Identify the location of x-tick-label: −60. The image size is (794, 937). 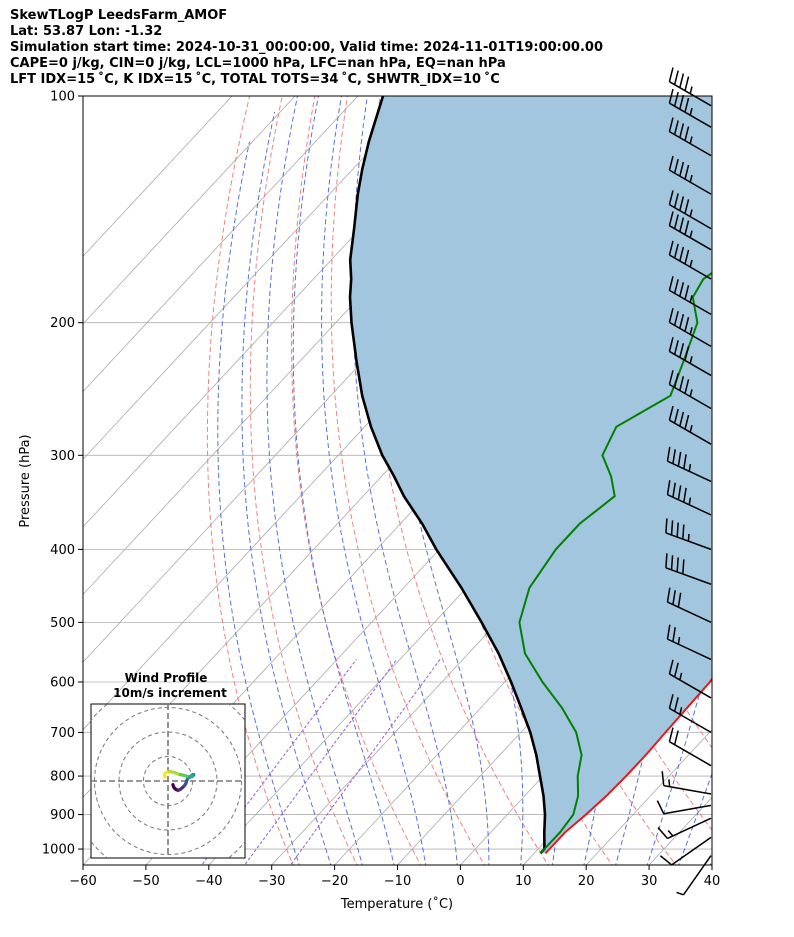
(82, 881).